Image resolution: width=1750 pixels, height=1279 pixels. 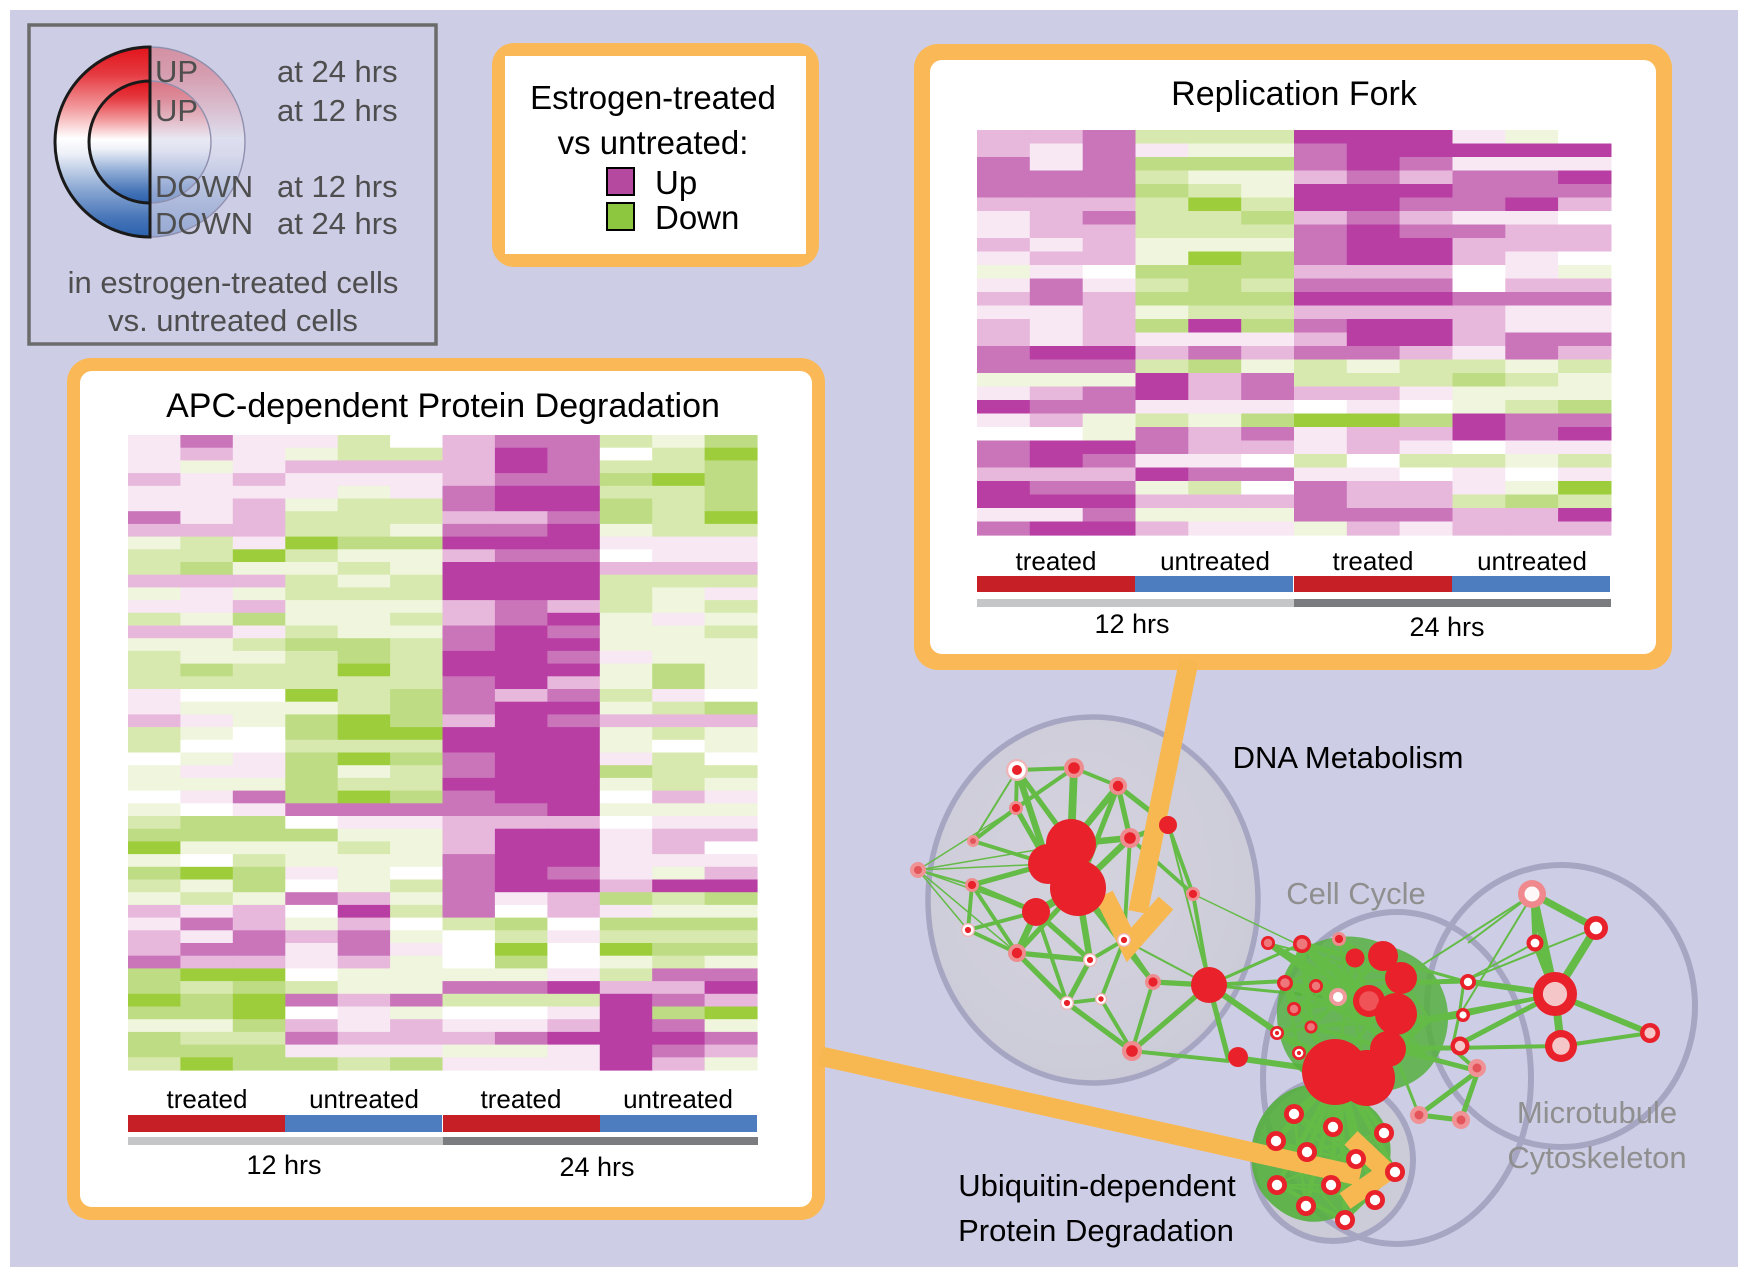 What do you see at coordinates (676, 182) in the screenshot?
I see `svg-text: Up` at bounding box center [676, 182].